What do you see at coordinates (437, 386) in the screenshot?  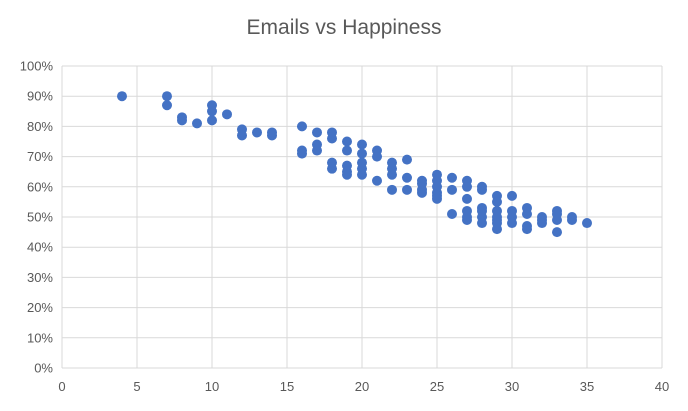 I see `x-tick-label: 25` at bounding box center [437, 386].